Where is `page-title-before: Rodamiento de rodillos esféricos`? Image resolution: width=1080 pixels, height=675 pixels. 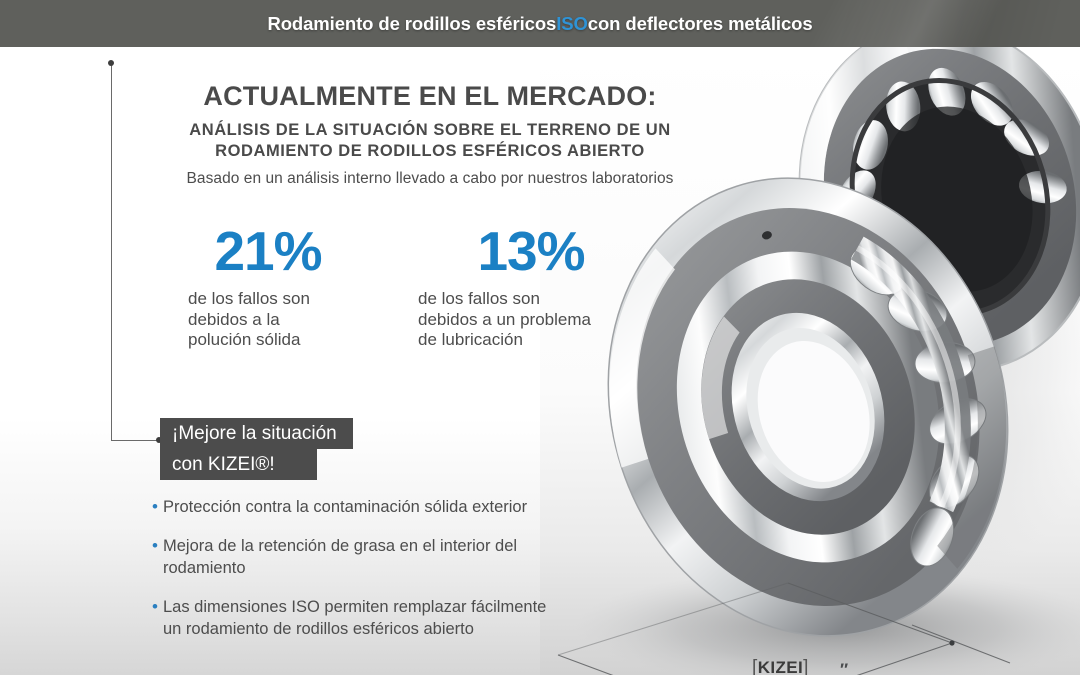 page-title-before: Rodamiento de rodillos esféricos is located at coordinates (412, 23).